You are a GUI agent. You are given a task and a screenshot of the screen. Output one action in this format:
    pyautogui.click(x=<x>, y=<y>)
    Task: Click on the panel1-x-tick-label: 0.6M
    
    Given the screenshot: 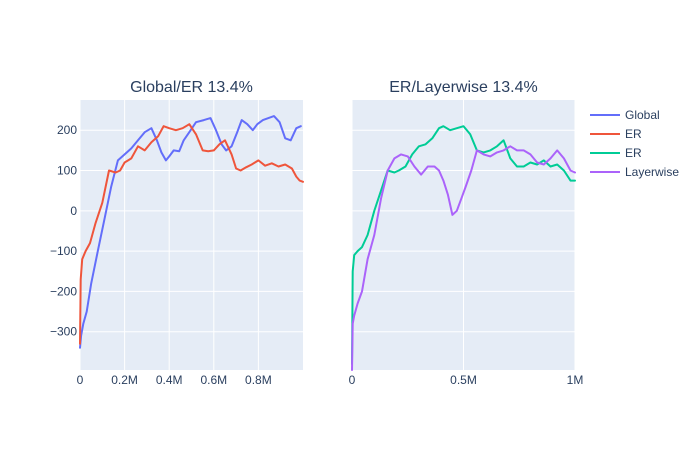 What is the action you would take?
    pyautogui.click(x=213, y=380)
    